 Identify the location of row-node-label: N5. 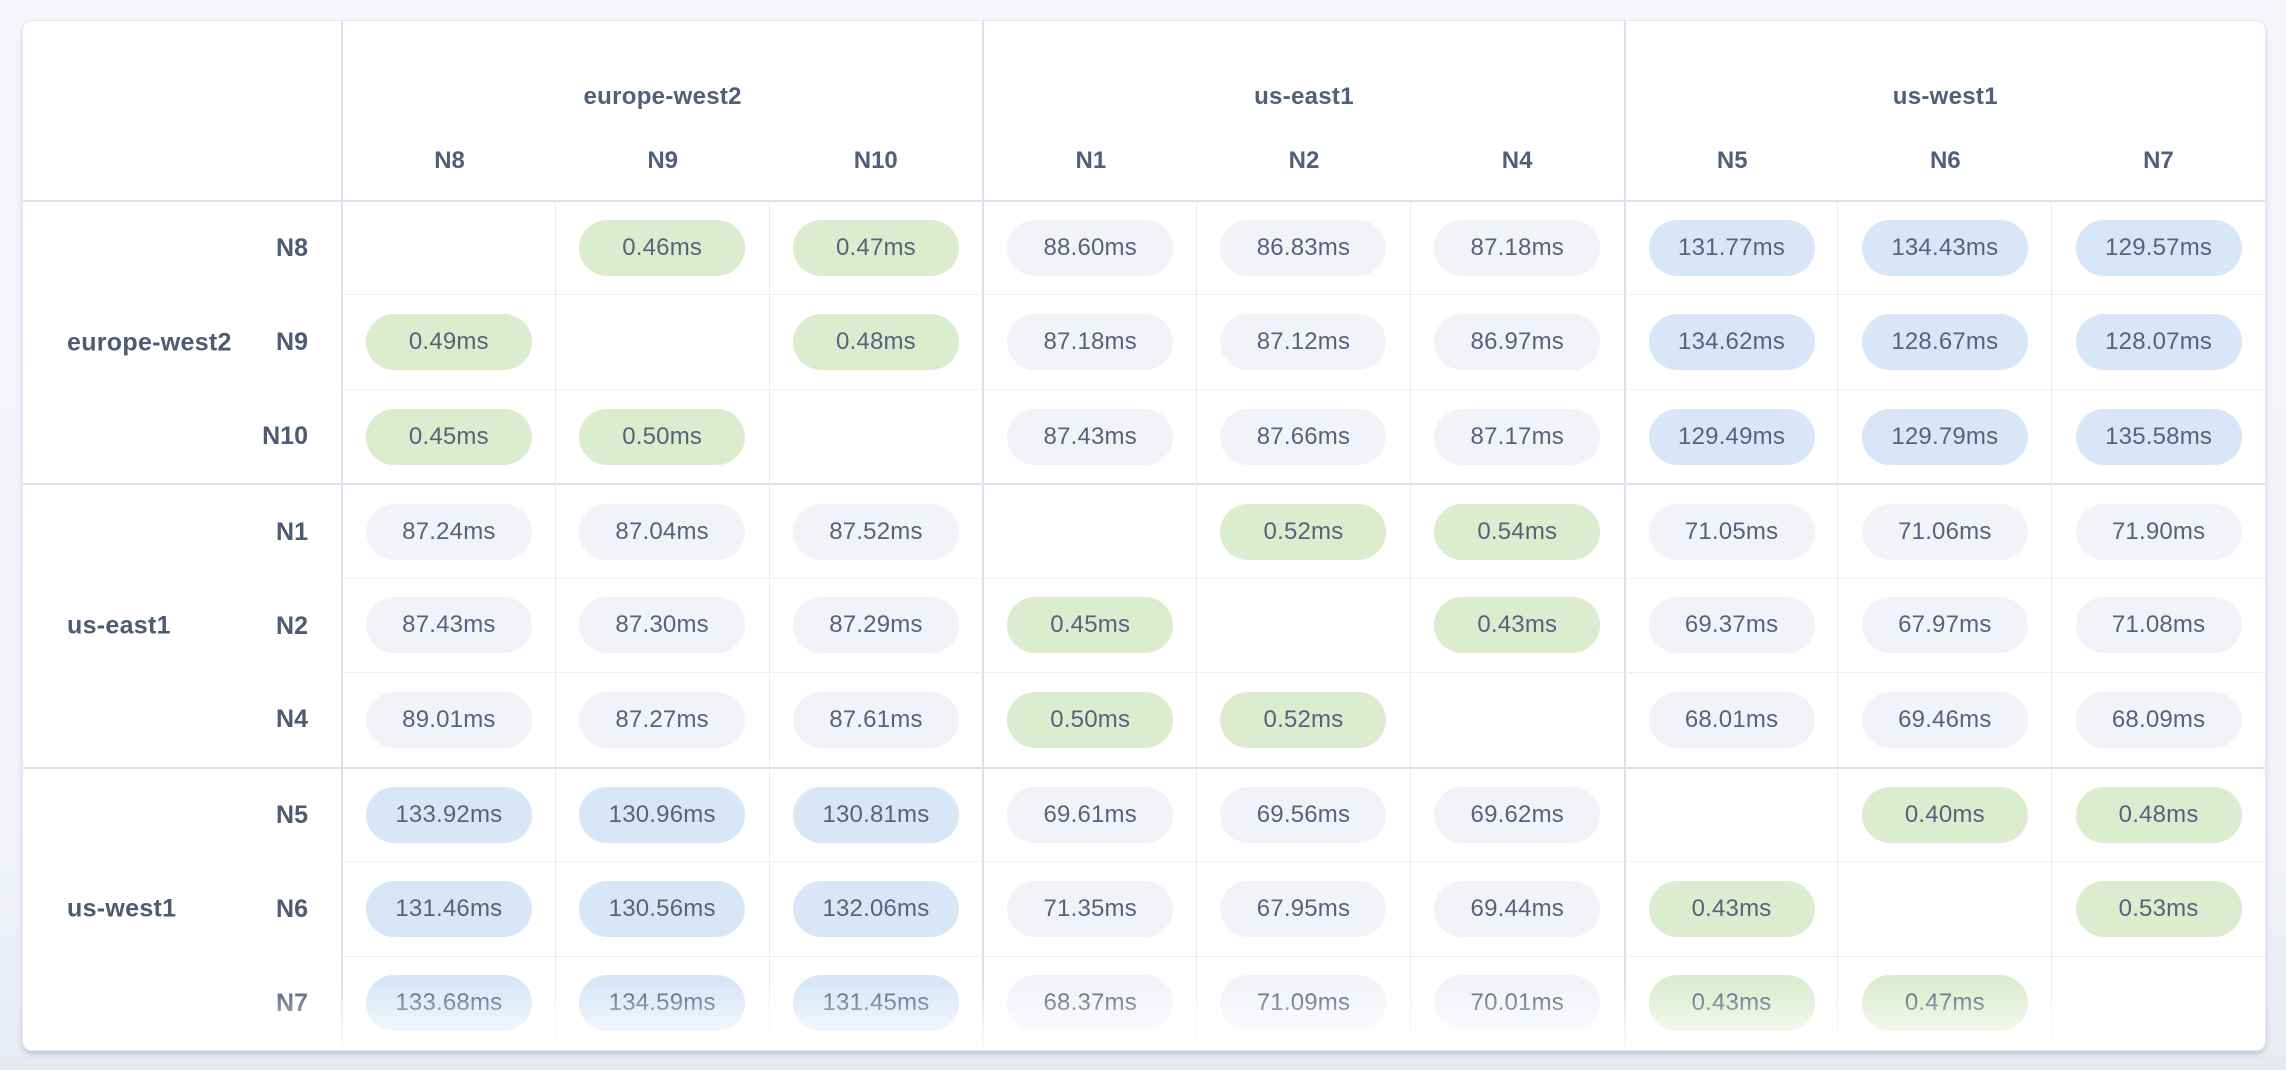
(292, 815).